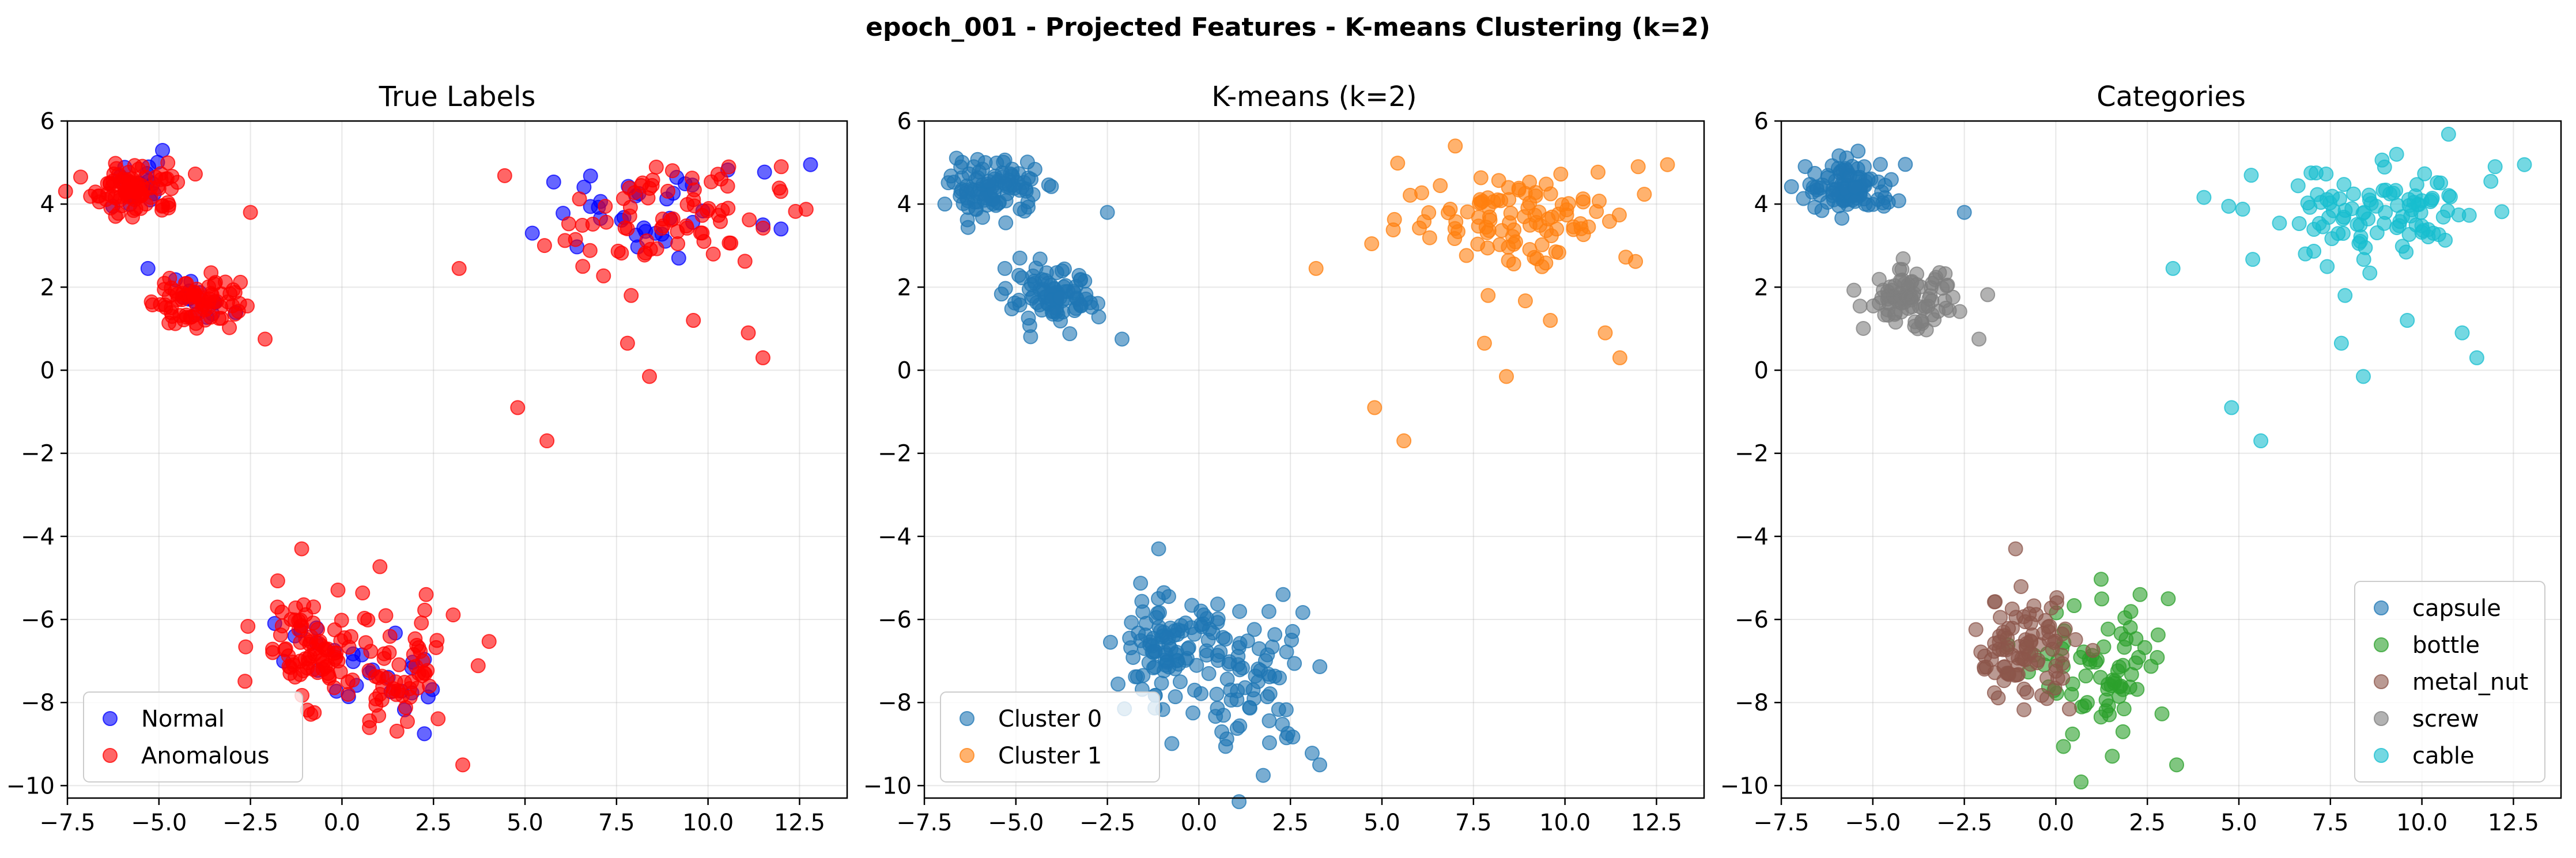  What do you see at coordinates (1050, 719) in the screenshot?
I see `legend-label: Cluster 0` at bounding box center [1050, 719].